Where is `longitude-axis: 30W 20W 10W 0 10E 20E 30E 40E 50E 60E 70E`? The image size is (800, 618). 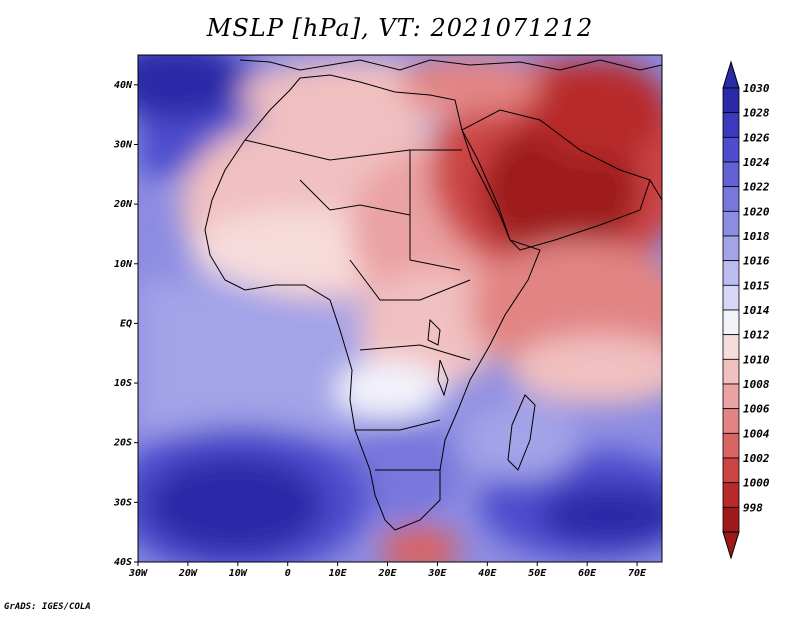
longitude-axis: 30W 20W 10W 0 10E 20E 30E 40E 50E 60E 70E is located at coordinates (387, 570).